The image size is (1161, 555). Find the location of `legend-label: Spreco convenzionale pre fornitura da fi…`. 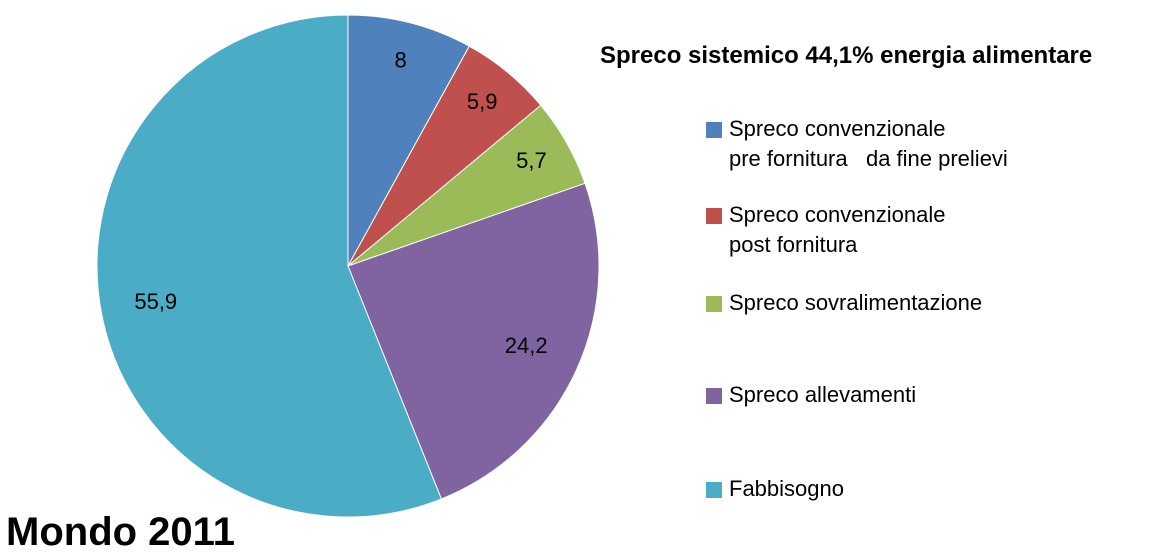

legend-label: Spreco convenzionale pre fornitura da fi… is located at coordinates (868, 143).